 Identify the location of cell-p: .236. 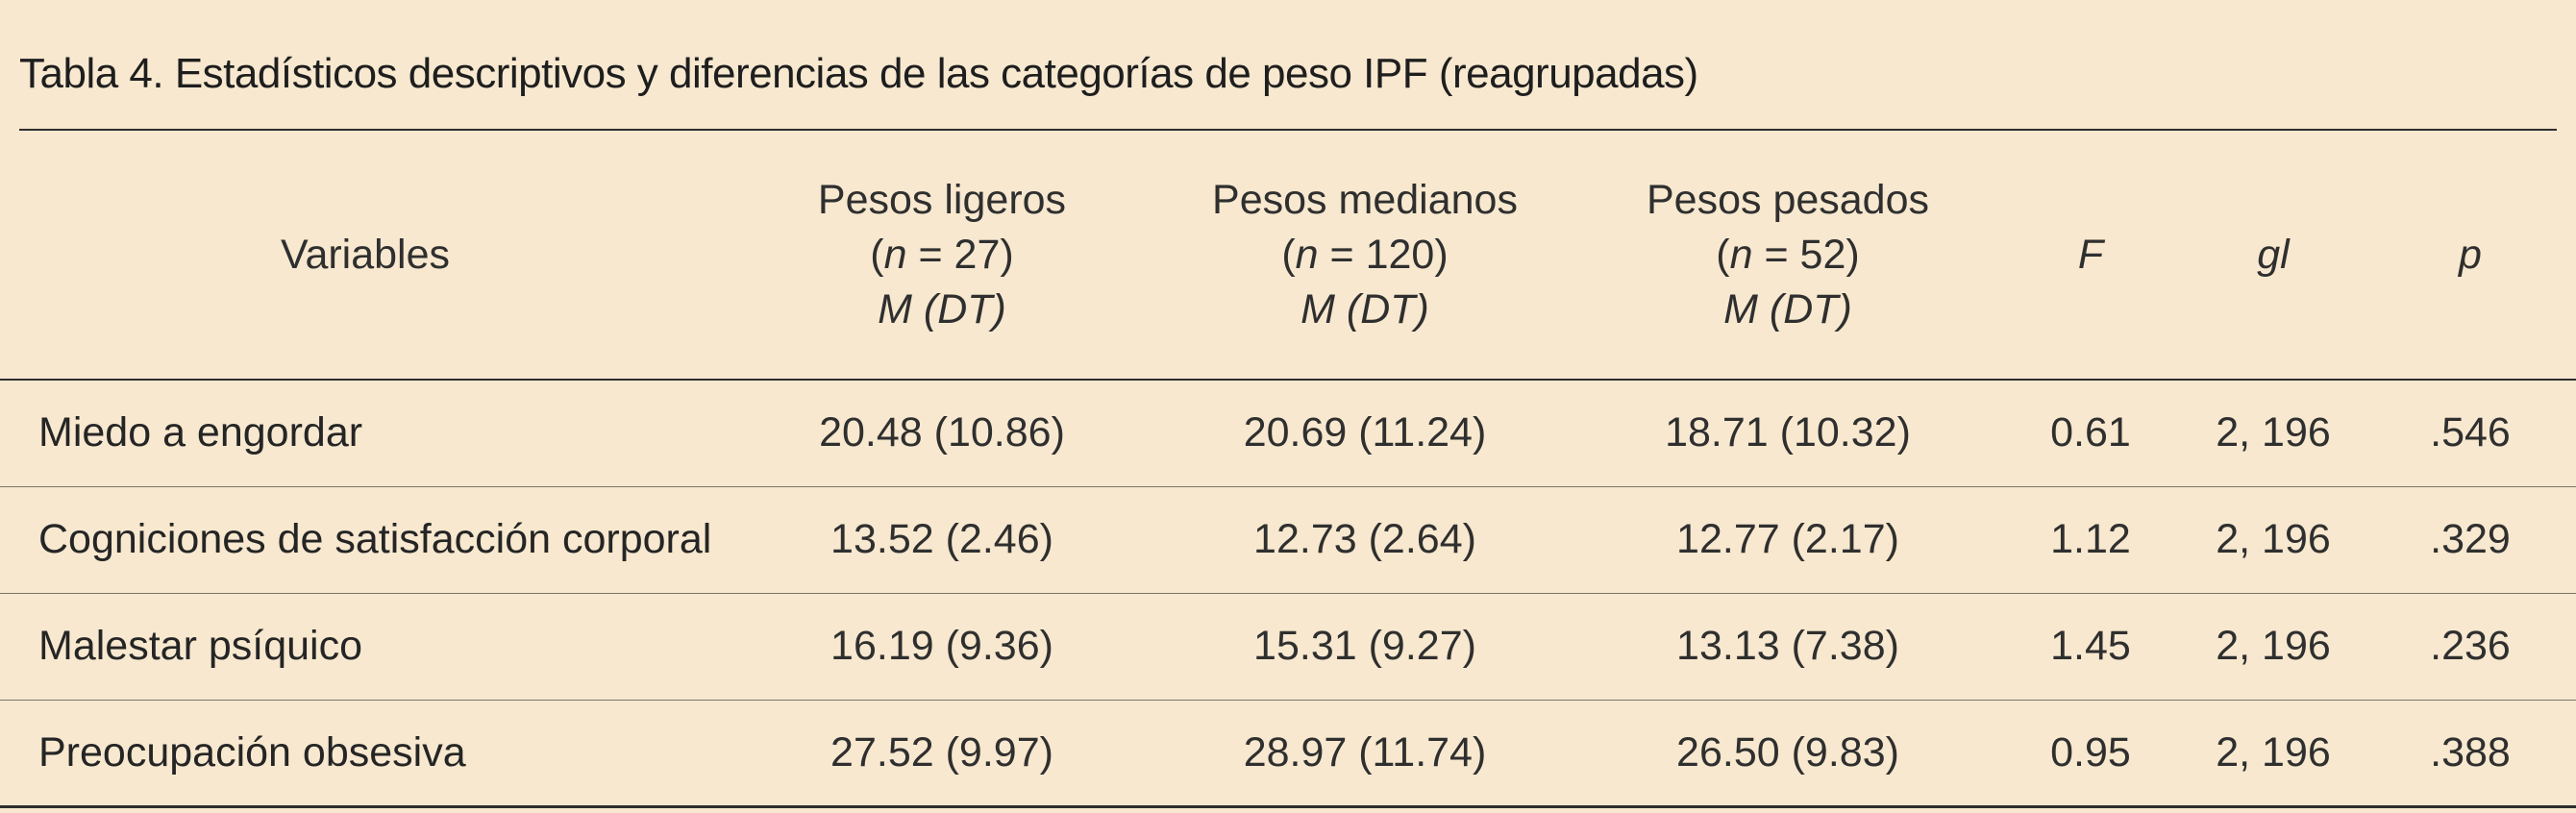
(2471, 647).